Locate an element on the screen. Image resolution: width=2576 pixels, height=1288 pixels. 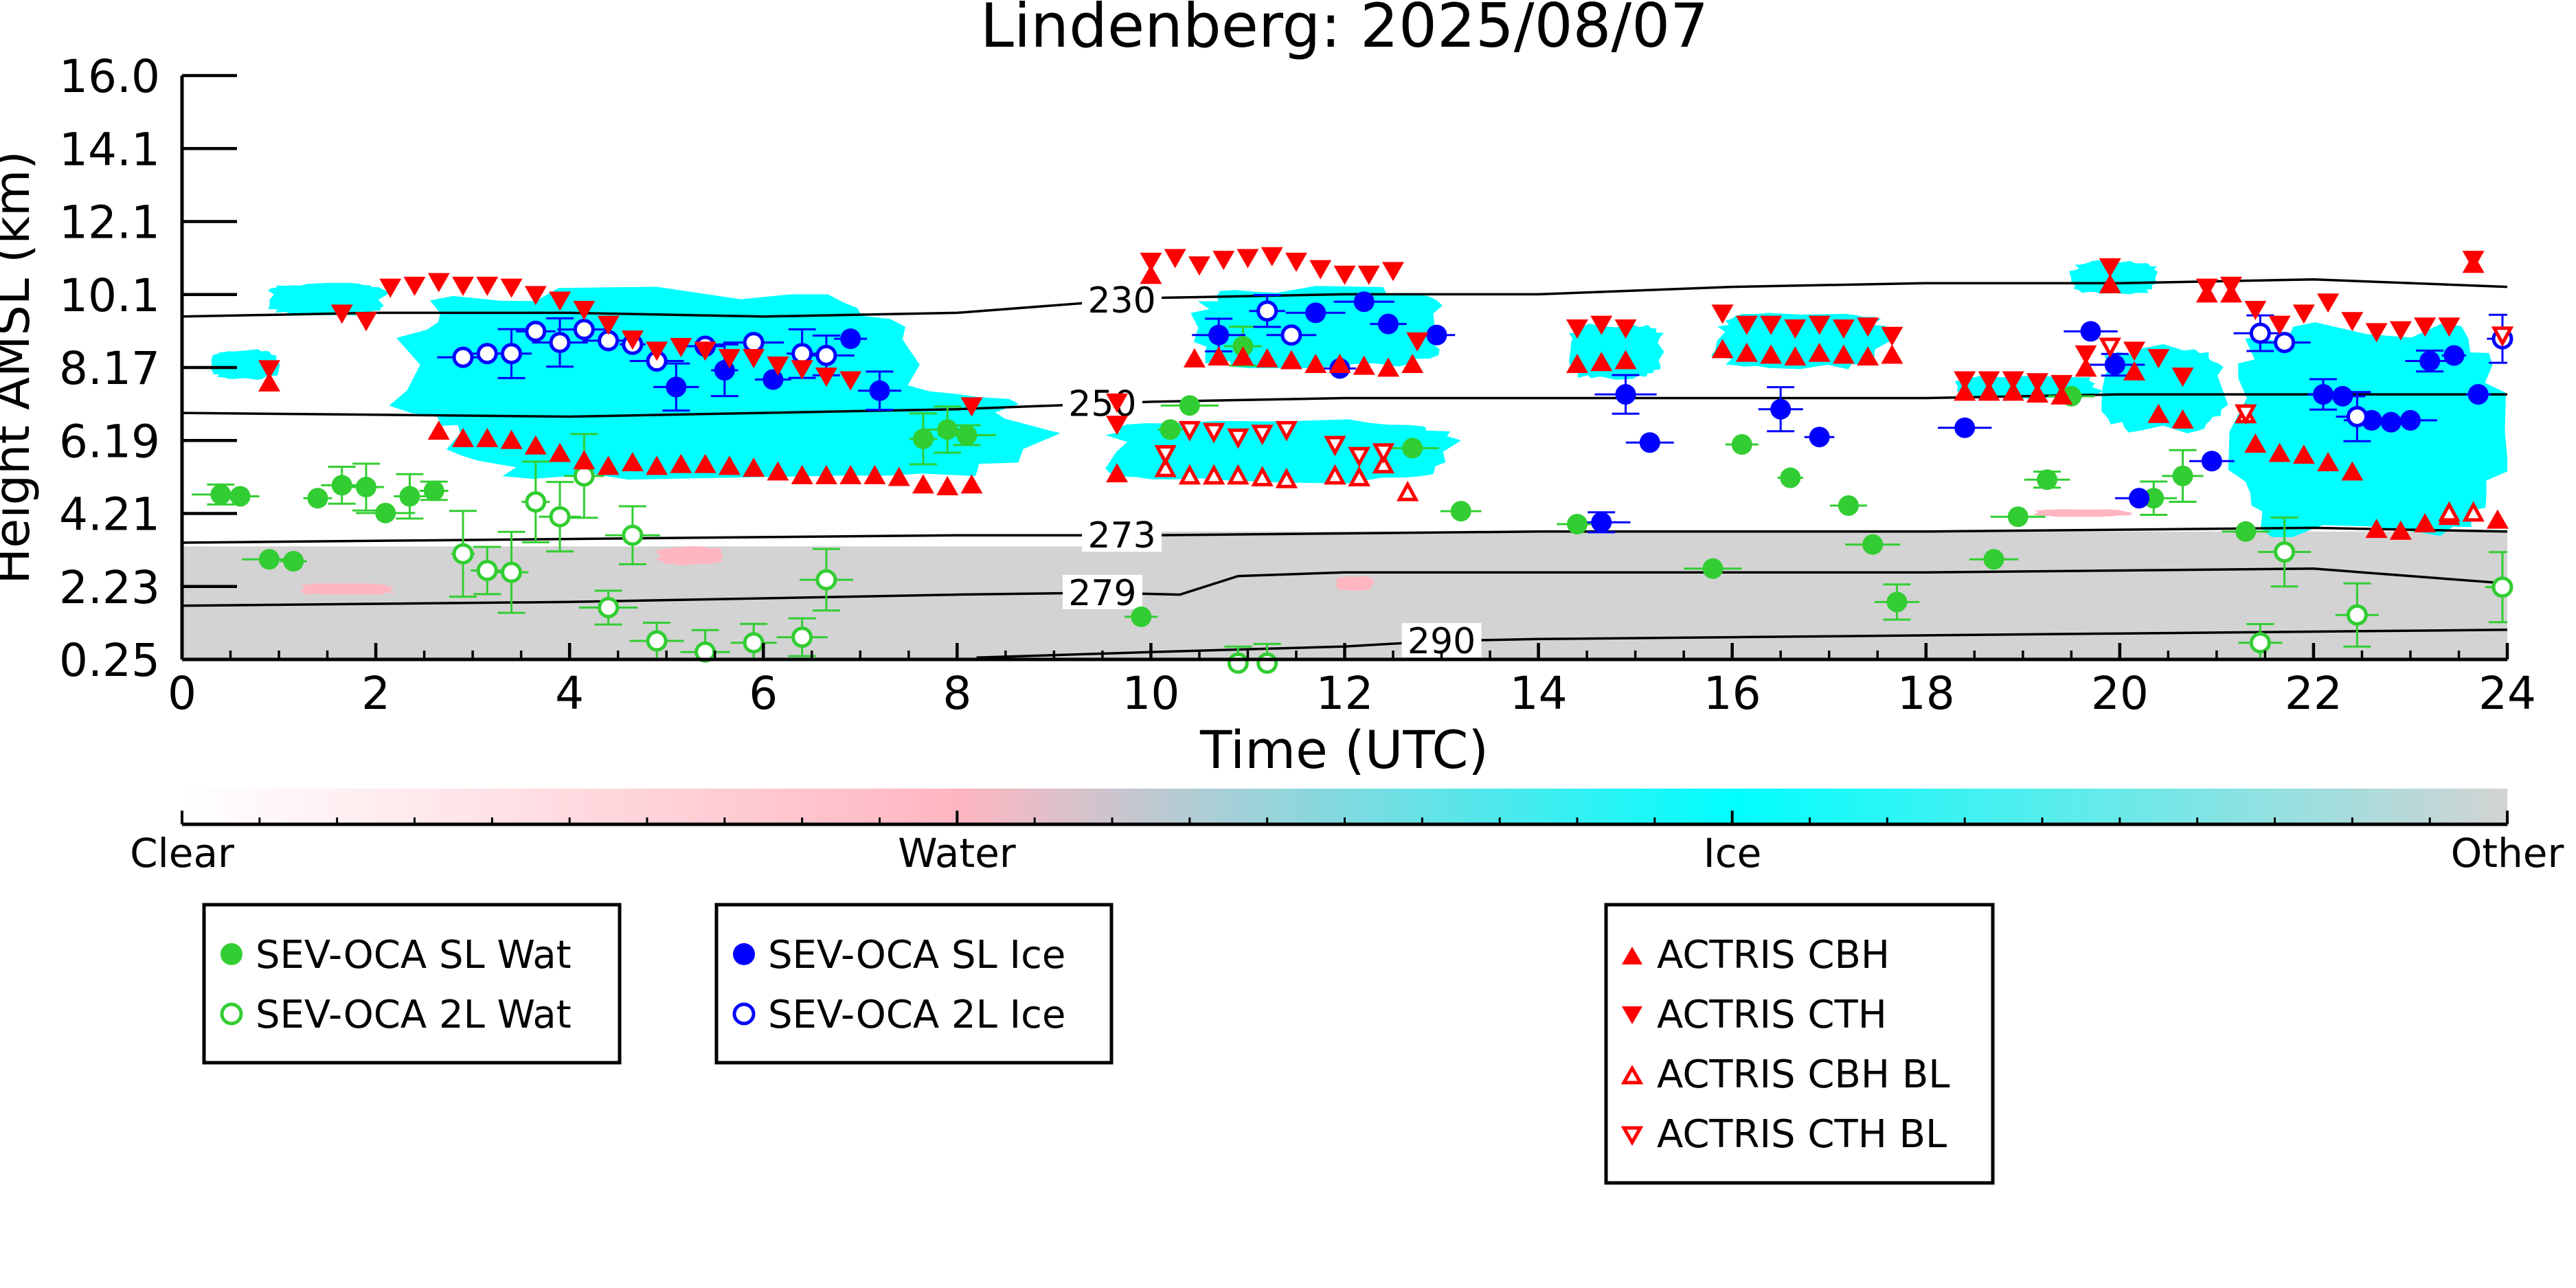
legend-marker-sl-ice is located at coordinates (744, 954).